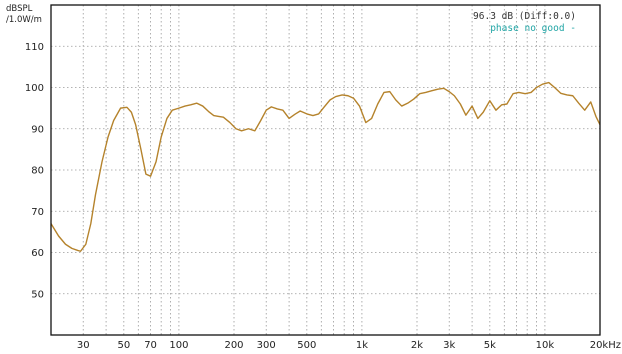 This screenshot has width=622, height=354. Describe the element at coordinates (37, 212) in the screenshot. I see `y-tick-label: 70` at that location.